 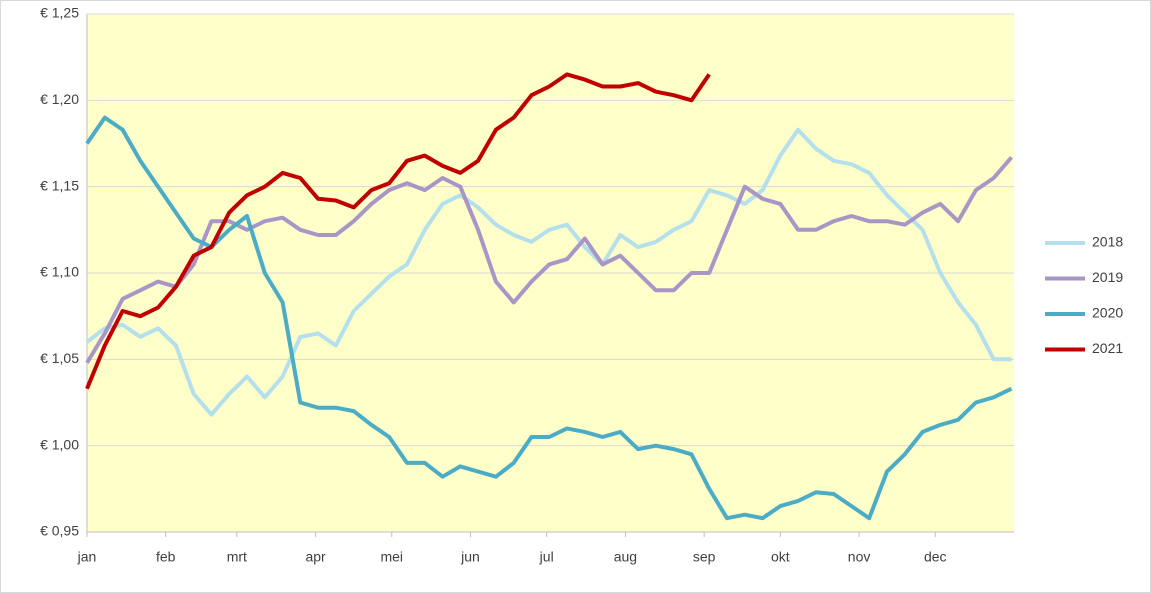 What do you see at coordinates (59, 531) in the screenshot?
I see `y-tick-label: € 0,95` at bounding box center [59, 531].